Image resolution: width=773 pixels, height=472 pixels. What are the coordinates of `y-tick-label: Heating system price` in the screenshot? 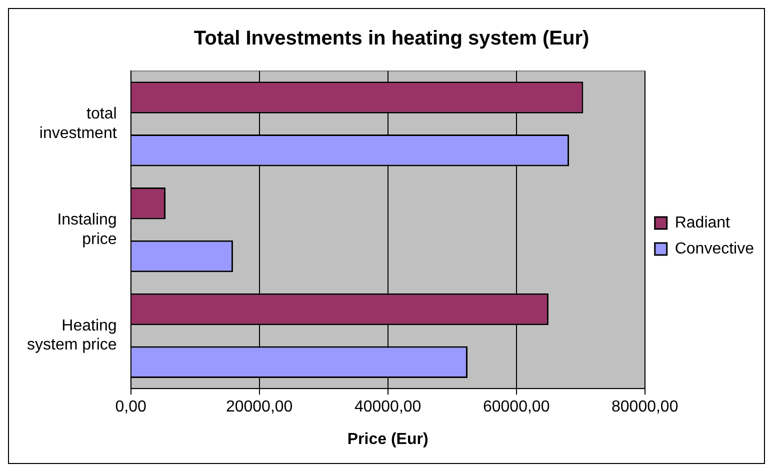 It's located at (72, 335).